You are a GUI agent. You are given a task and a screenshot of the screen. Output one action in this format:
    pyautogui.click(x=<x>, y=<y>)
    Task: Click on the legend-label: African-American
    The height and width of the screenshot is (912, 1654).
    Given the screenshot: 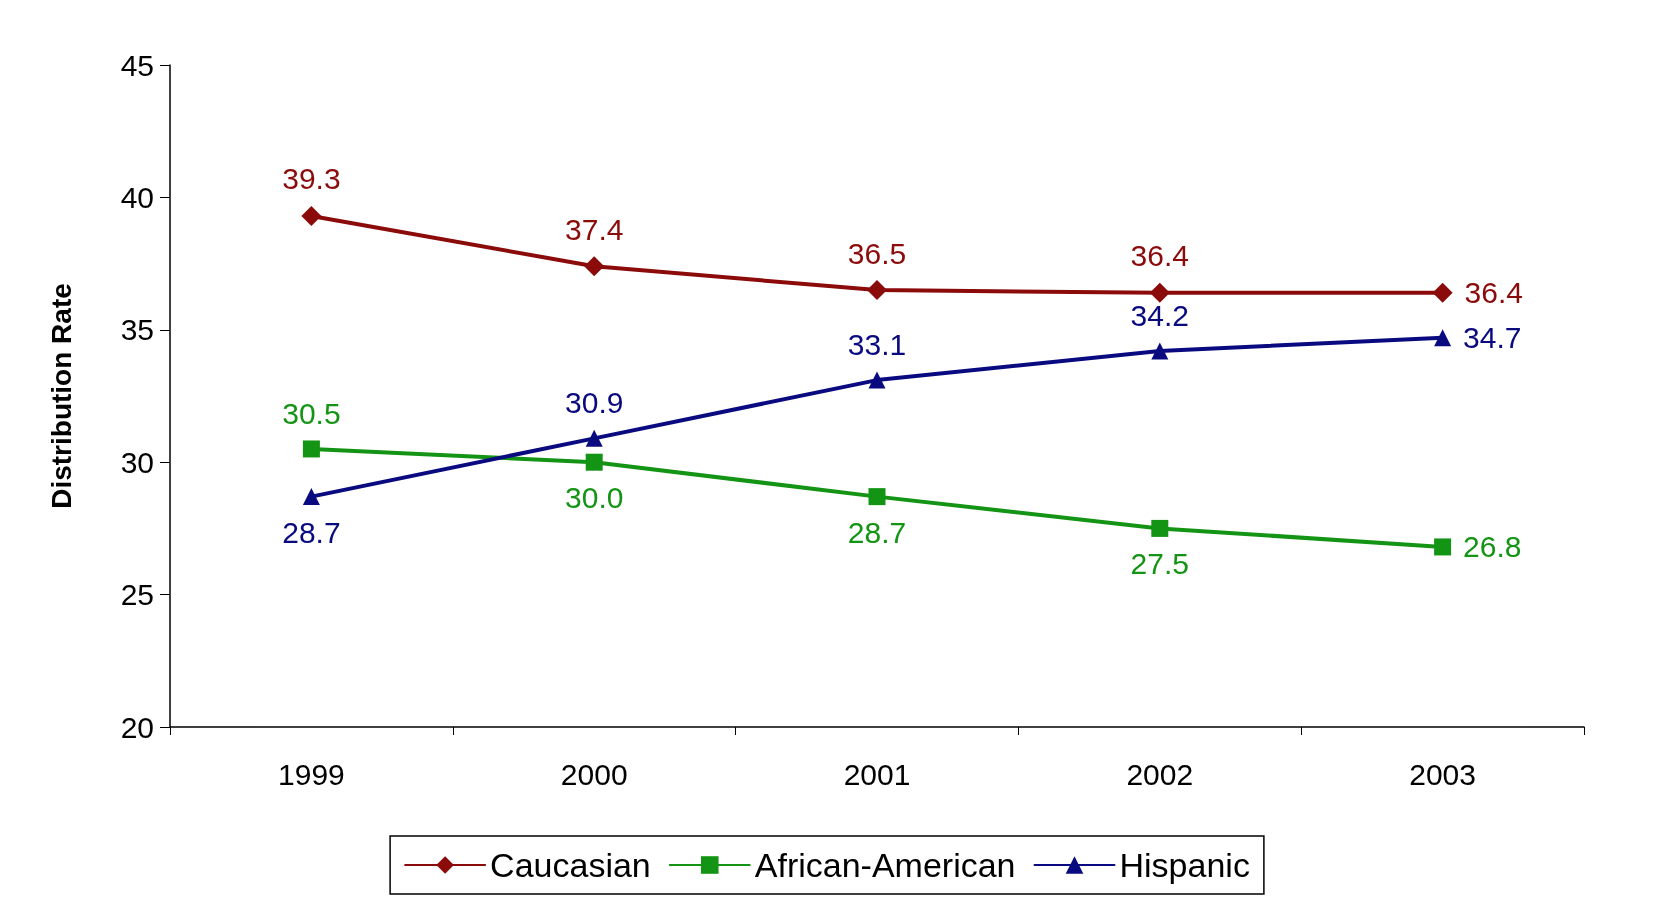 What is the action you would take?
    pyautogui.click(x=885, y=865)
    